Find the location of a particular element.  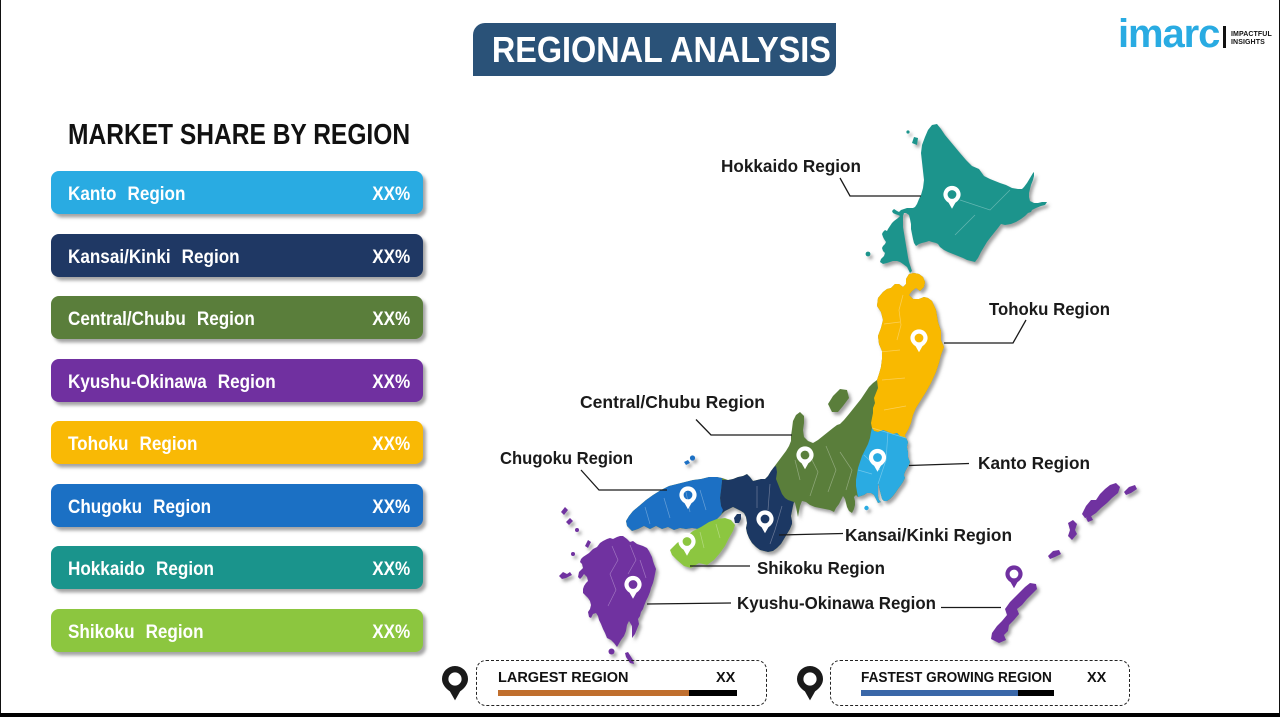

svg-text: Kanto Region is located at coordinates (1034, 463).